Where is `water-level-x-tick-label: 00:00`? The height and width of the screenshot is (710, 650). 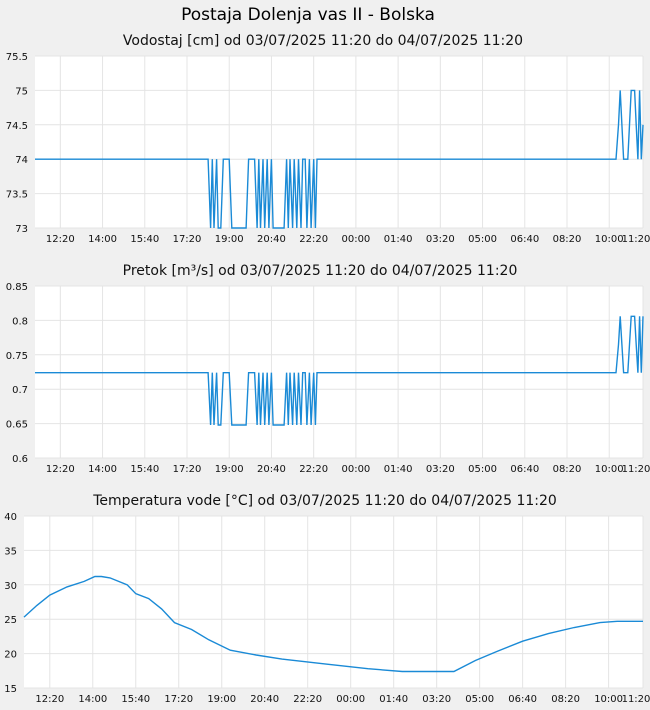
water-level-x-tick-label: 00:00 is located at coordinates (355, 239).